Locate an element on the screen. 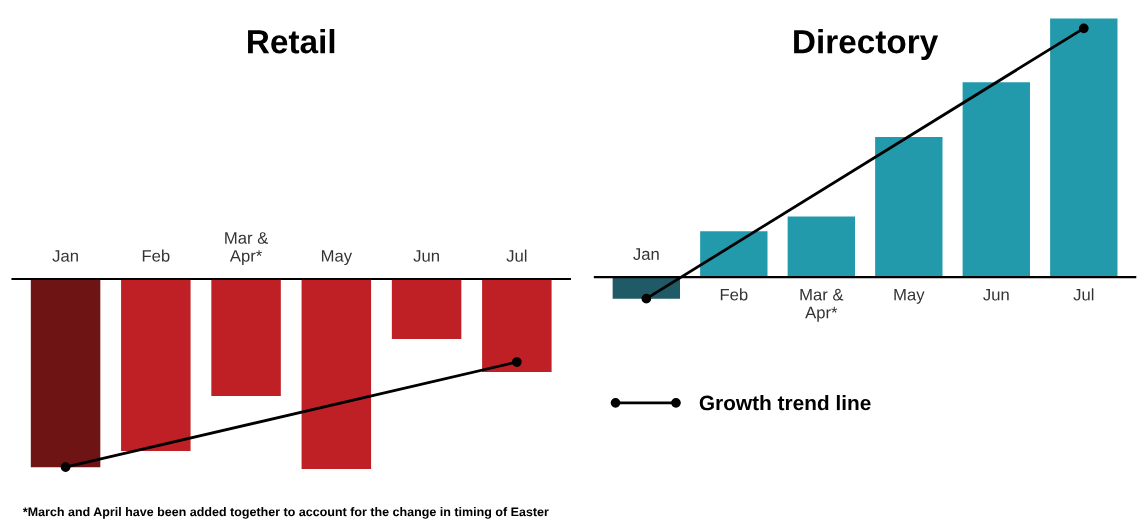  chart-title: Directory is located at coordinates (866, 45).